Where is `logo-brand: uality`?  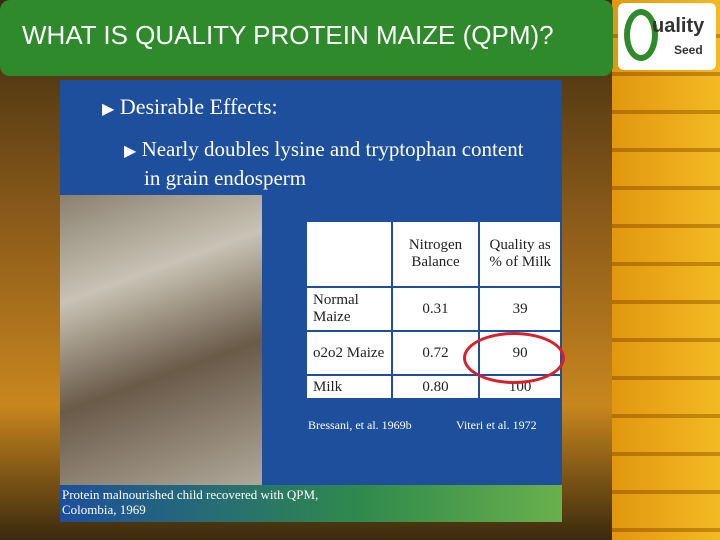
logo-brand: uality is located at coordinates (678, 26).